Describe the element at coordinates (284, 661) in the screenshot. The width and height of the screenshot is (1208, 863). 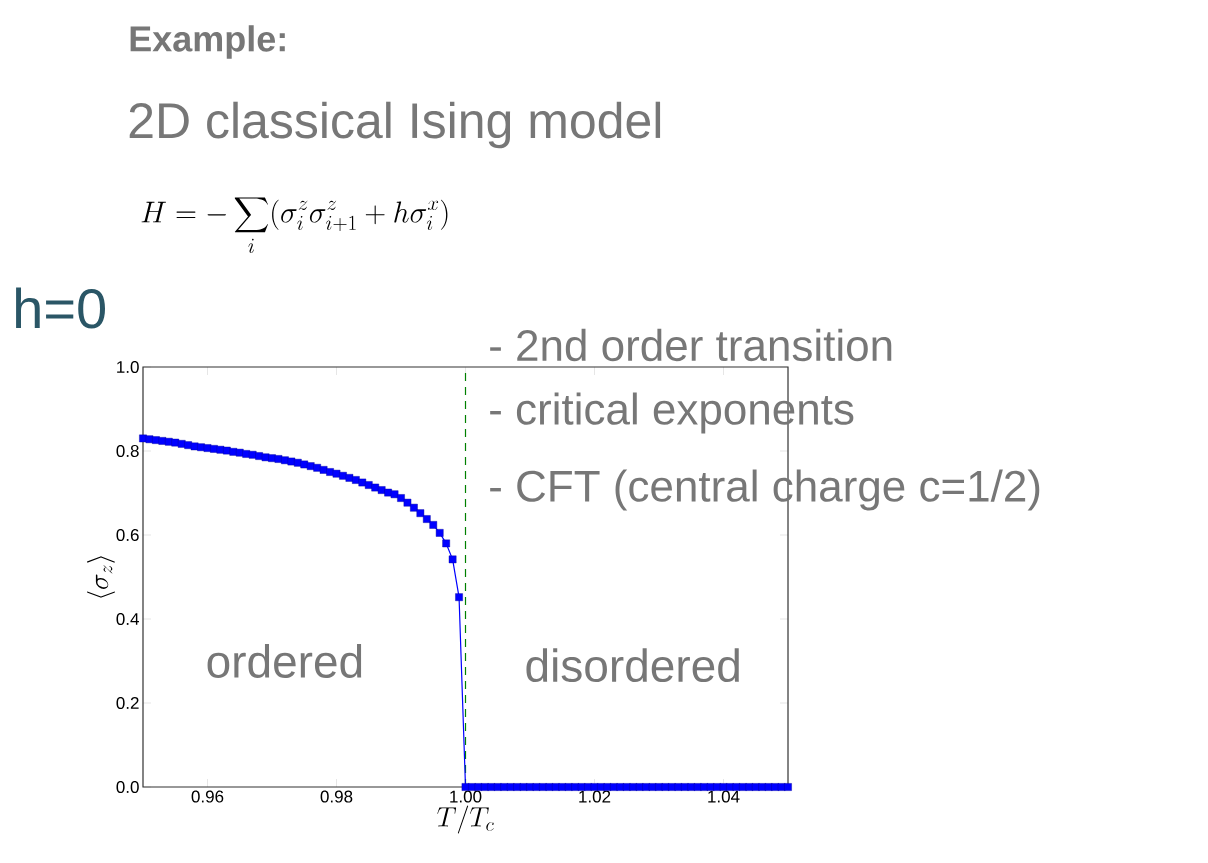
I see `annotation: ordered` at that location.